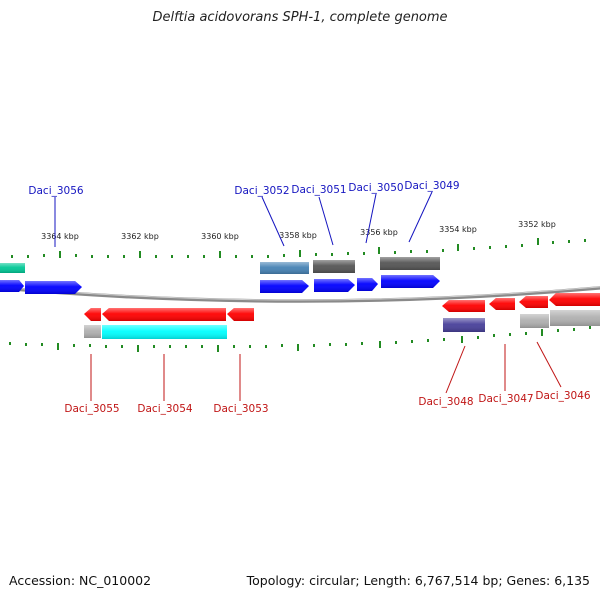 This screenshot has width=600, height=600. What do you see at coordinates (537, 224) in the screenshot?
I see `scale-label: 3352 kbp` at bounding box center [537, 224].